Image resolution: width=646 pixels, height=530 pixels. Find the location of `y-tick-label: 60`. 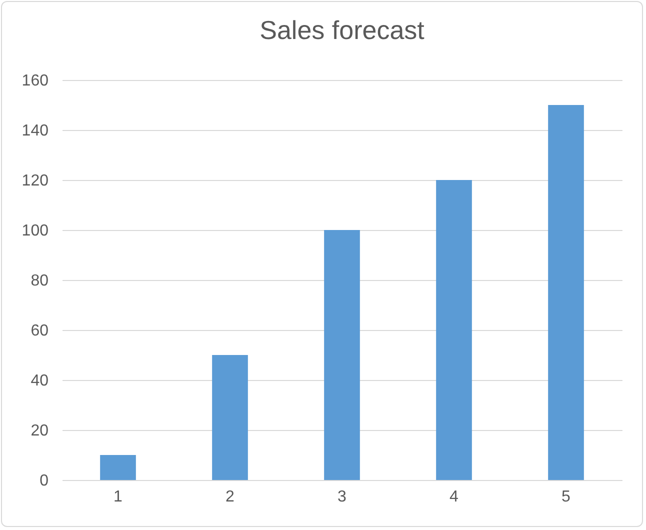

y-tick-label: 60 is located at coordinates (39, 331).